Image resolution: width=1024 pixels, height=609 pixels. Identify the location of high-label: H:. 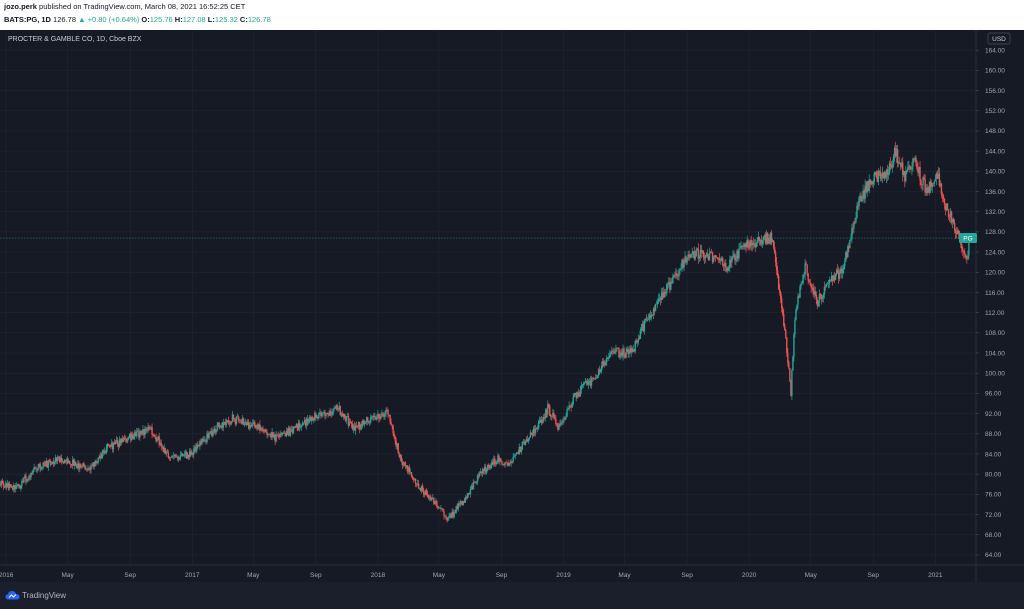
(178, 19).